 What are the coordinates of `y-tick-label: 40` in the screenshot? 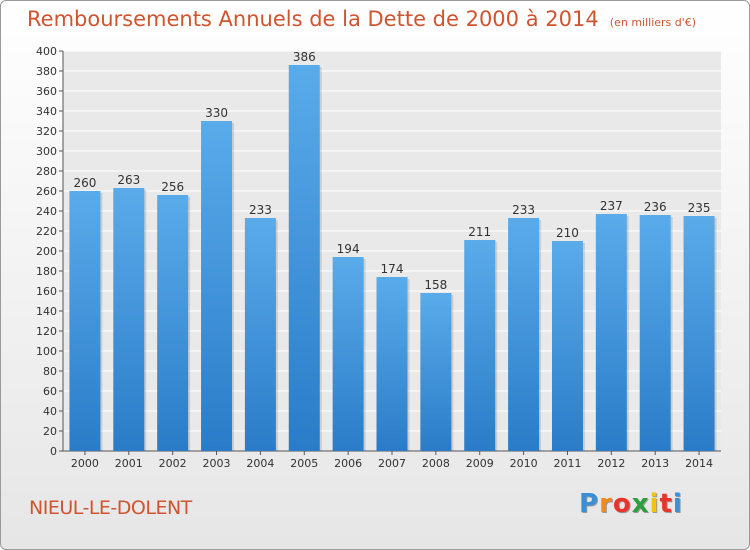 It's located at (50, 411).